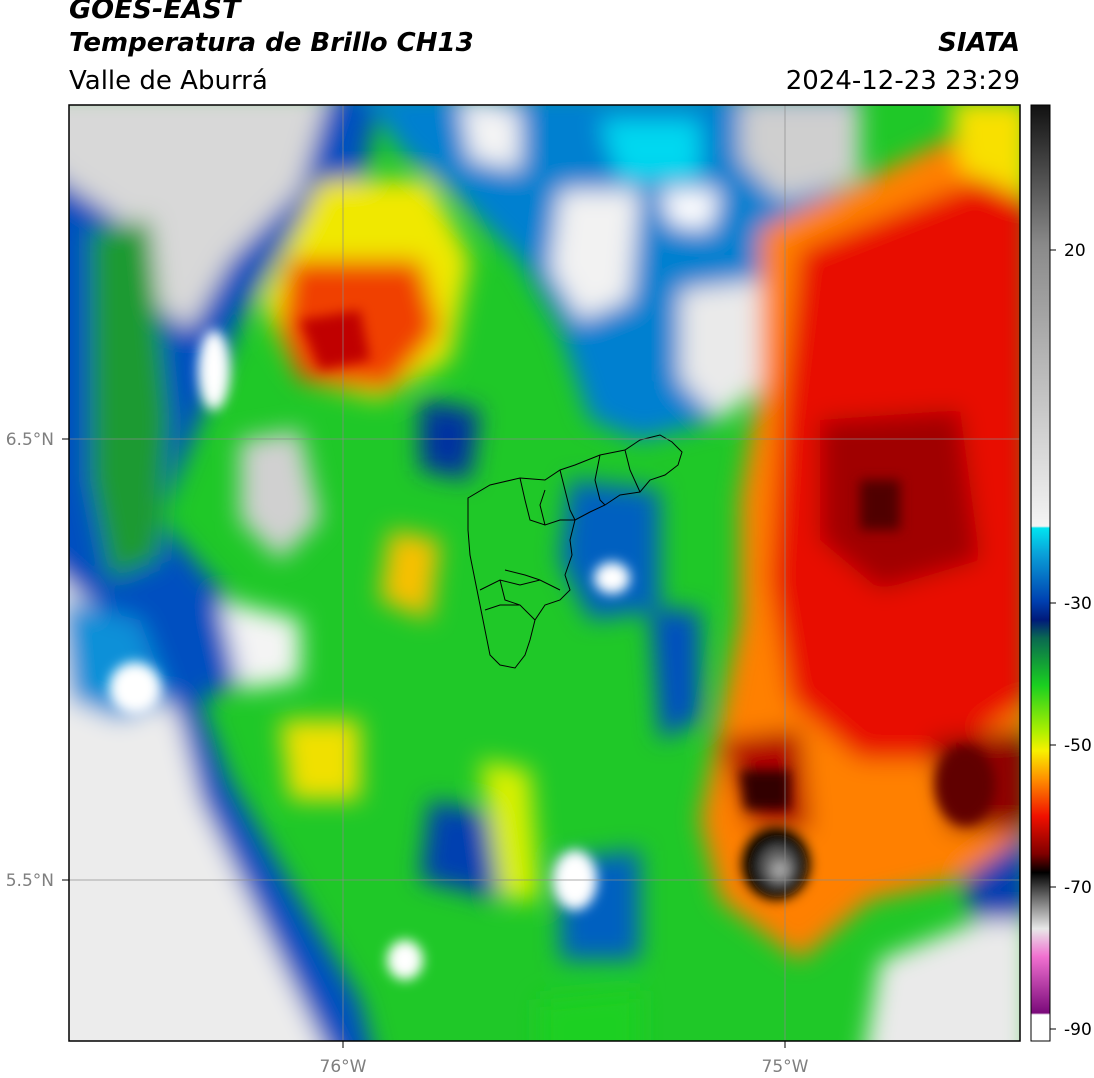 Image resolution: width=1094 pixels, height=1078 pixels. What do you see at coordinates (1078, 746) in the screenshot?
I see `colorbar-tick-minus-50: -50` at bounding box center [1078, 746].